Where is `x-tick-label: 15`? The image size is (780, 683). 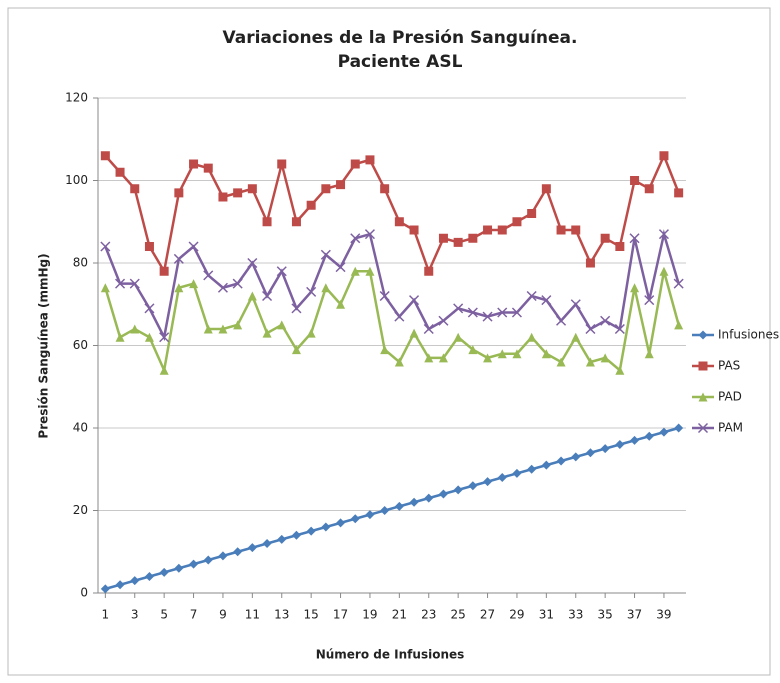
x-tick-label: 15 is located at coordinates (311, 615).